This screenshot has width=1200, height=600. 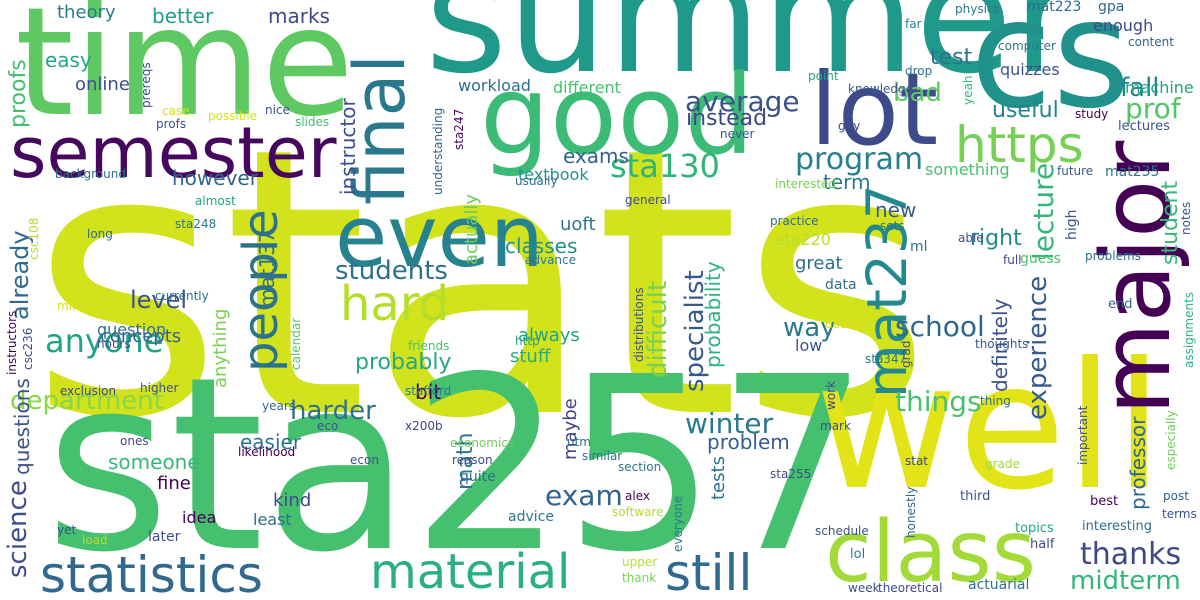 What do you see at coordinates (916, 461) in the screenshot?
I see `word-stat: stat` at bounding box center [916, 461].